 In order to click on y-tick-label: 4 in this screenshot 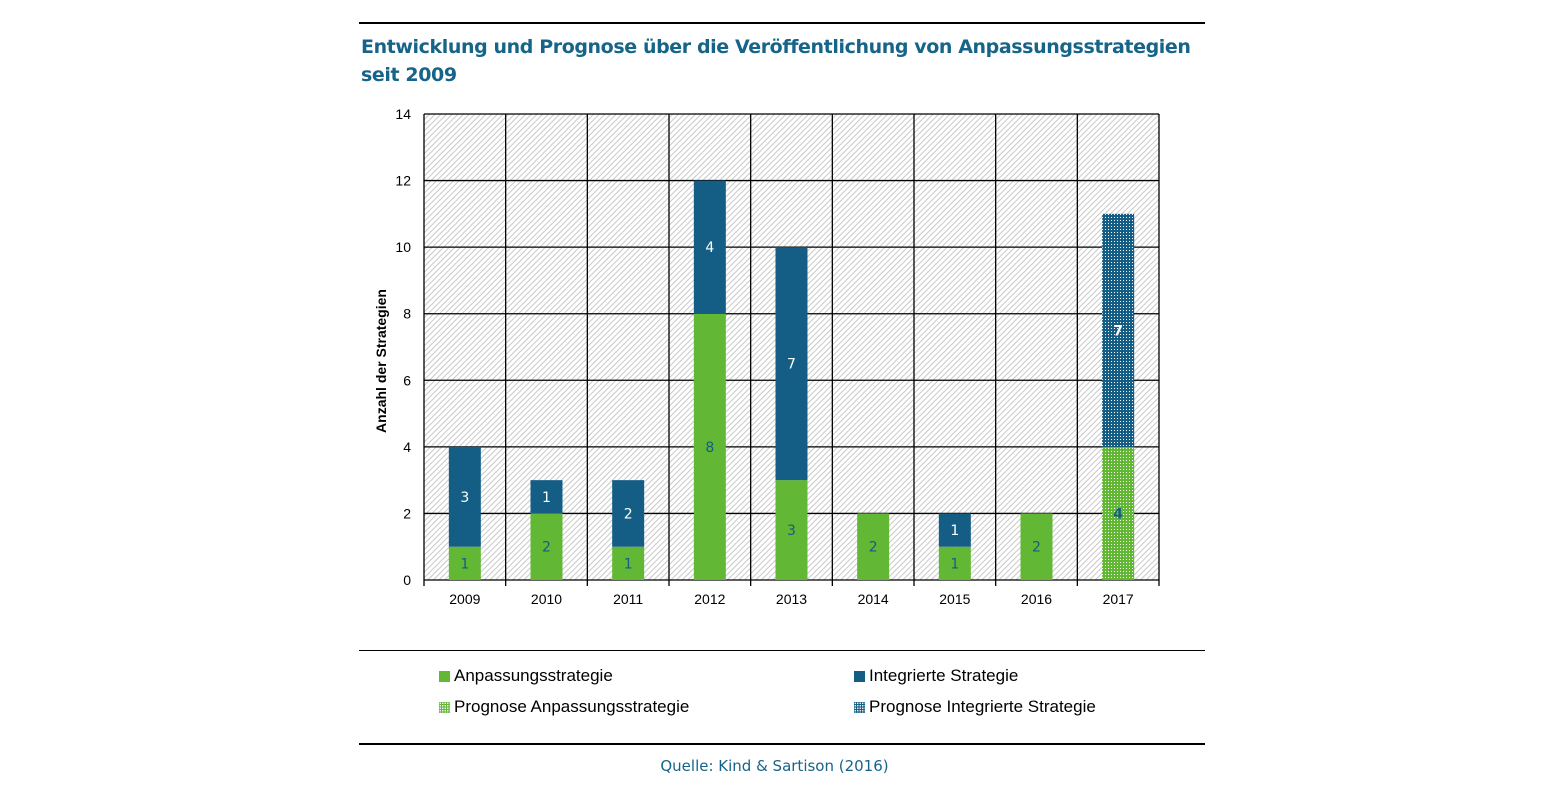, I will do `click(407, 447)`.